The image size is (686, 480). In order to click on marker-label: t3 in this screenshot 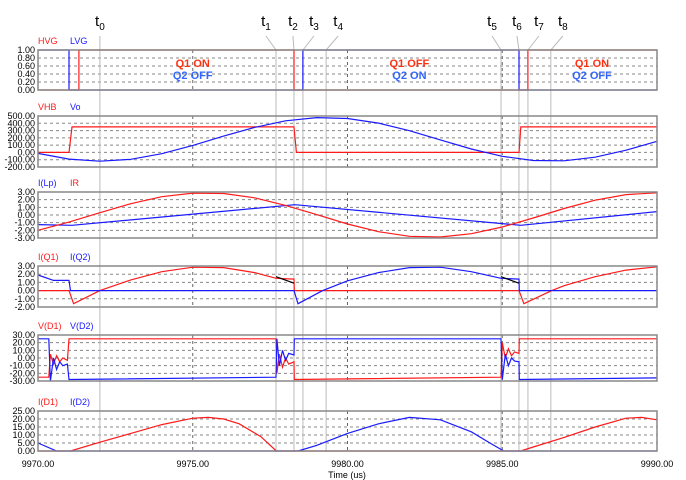, I will do `click(314, 23)`.